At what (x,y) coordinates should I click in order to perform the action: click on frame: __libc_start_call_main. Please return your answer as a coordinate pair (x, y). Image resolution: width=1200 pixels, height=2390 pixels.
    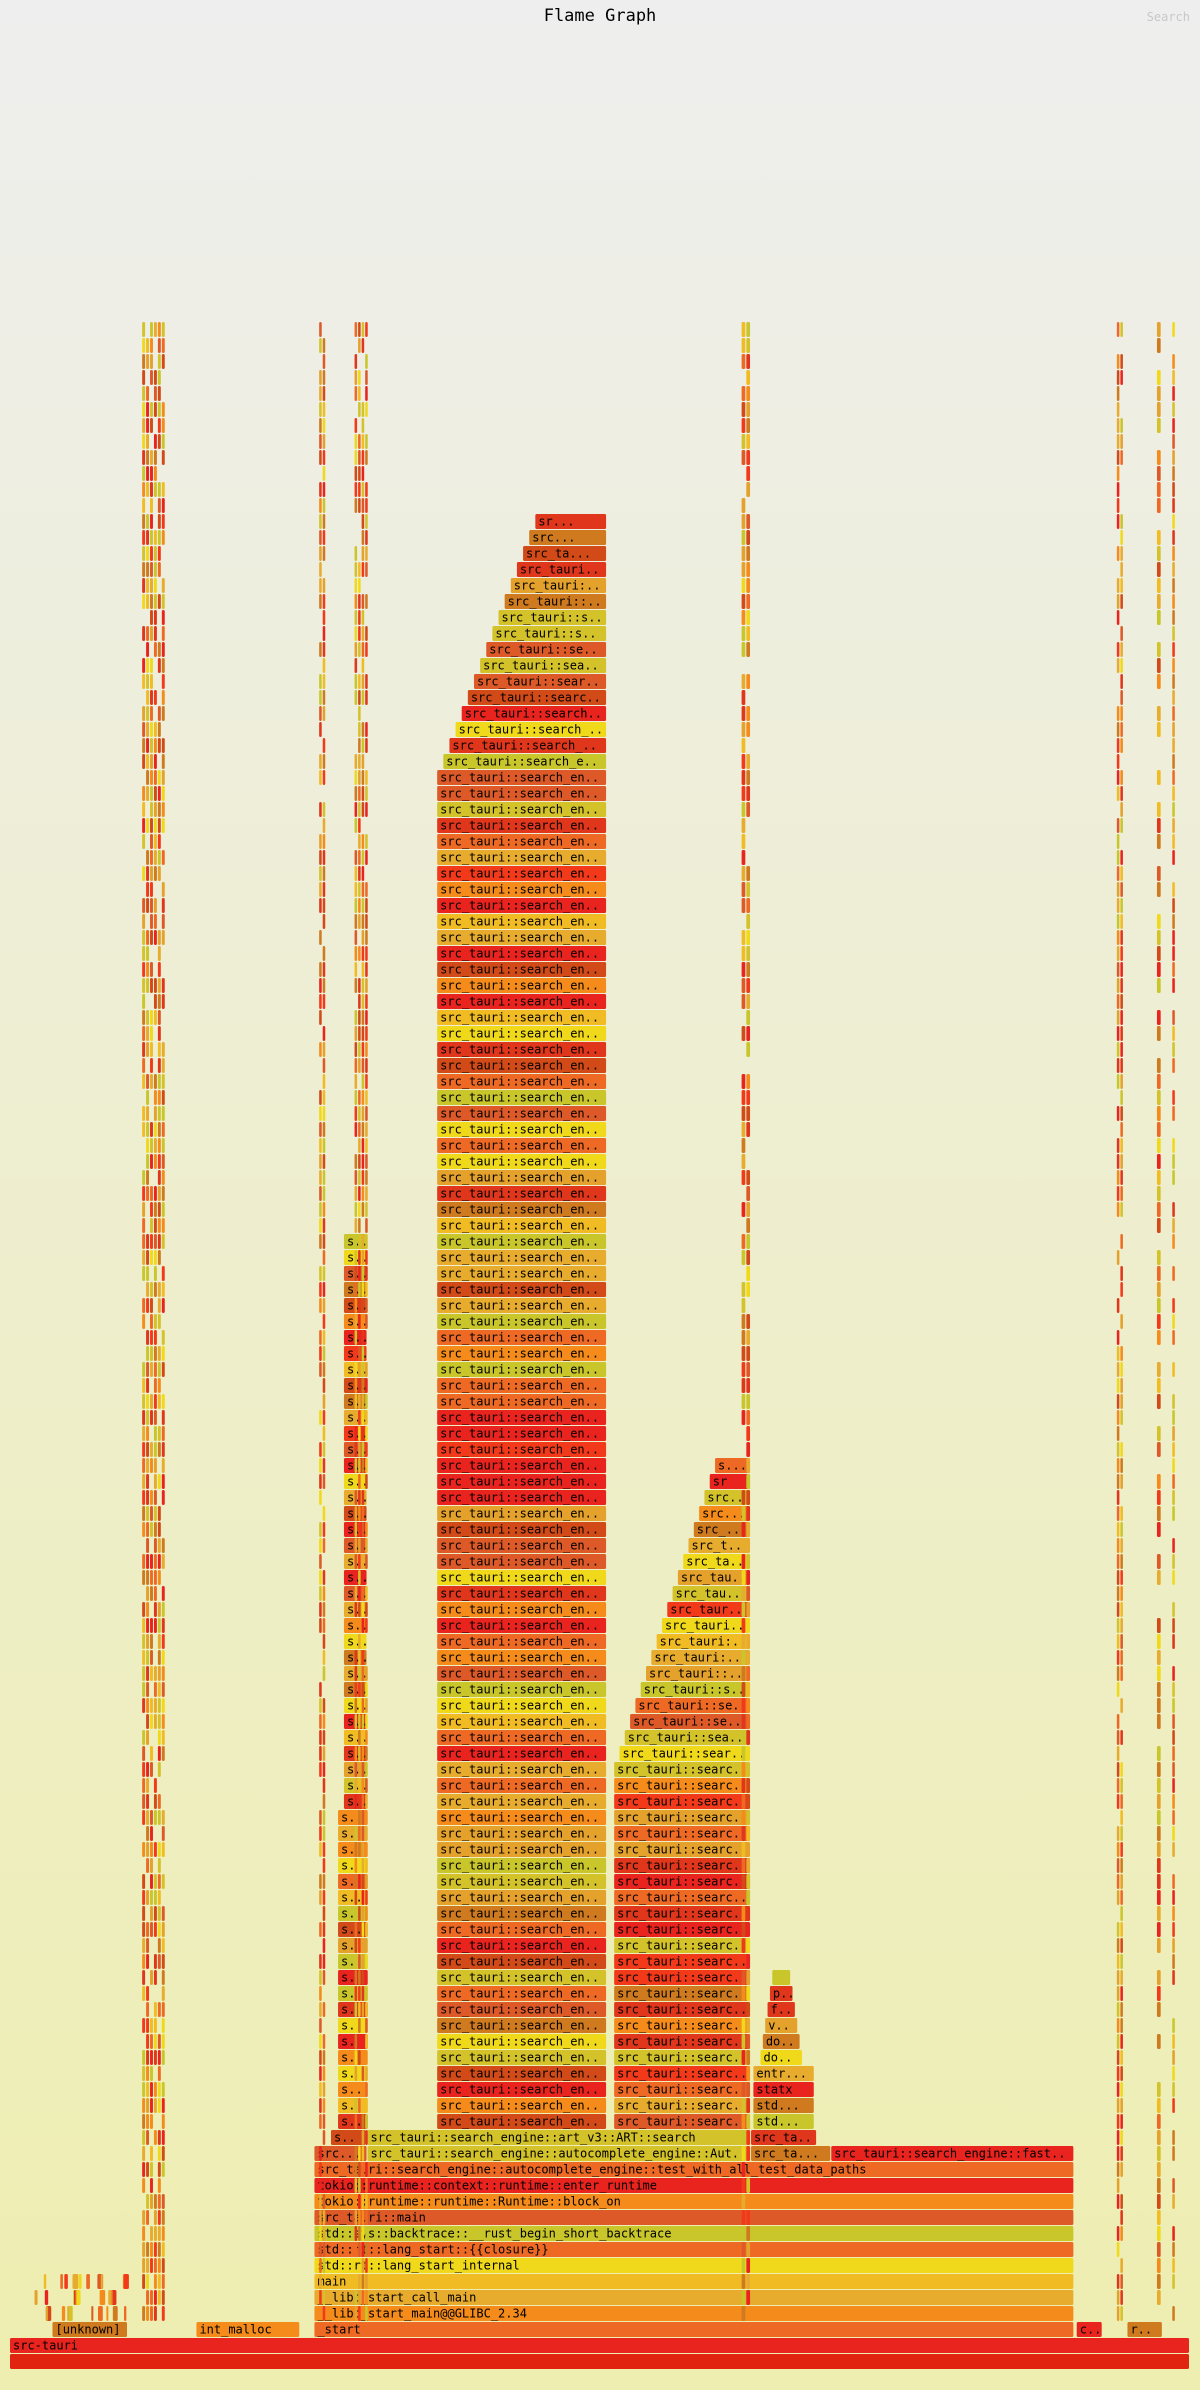
    Looking at the image, I should click on (694, 2297).